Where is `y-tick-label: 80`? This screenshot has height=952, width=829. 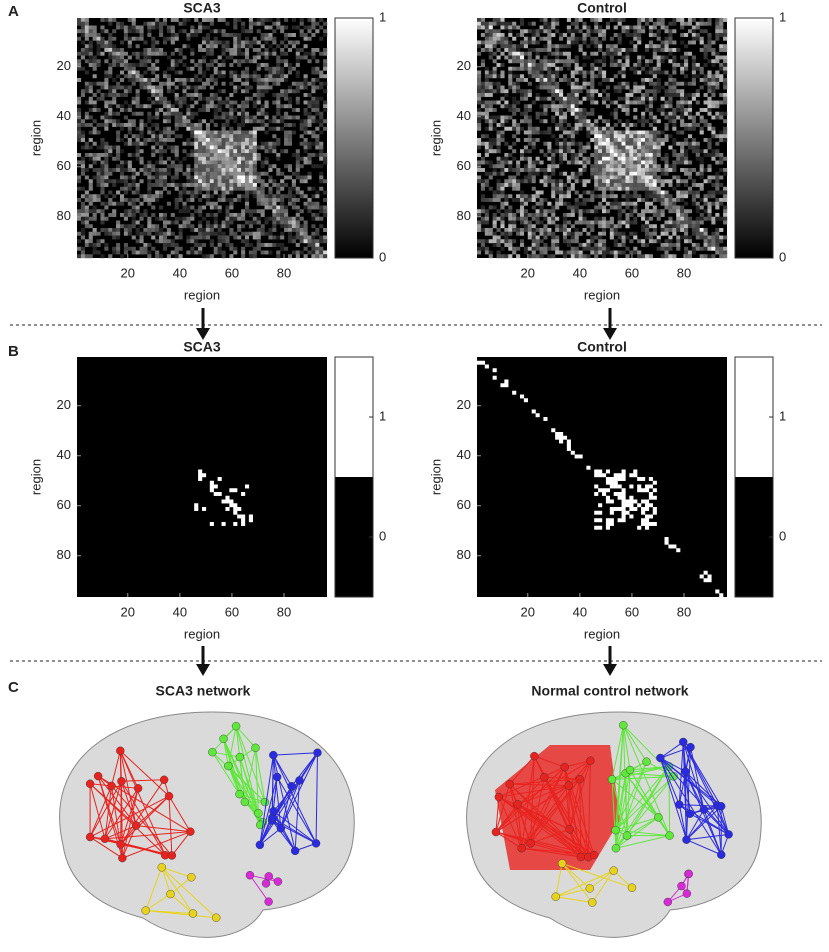
y-tick-label: 80 is located at coordinates (64, 215).